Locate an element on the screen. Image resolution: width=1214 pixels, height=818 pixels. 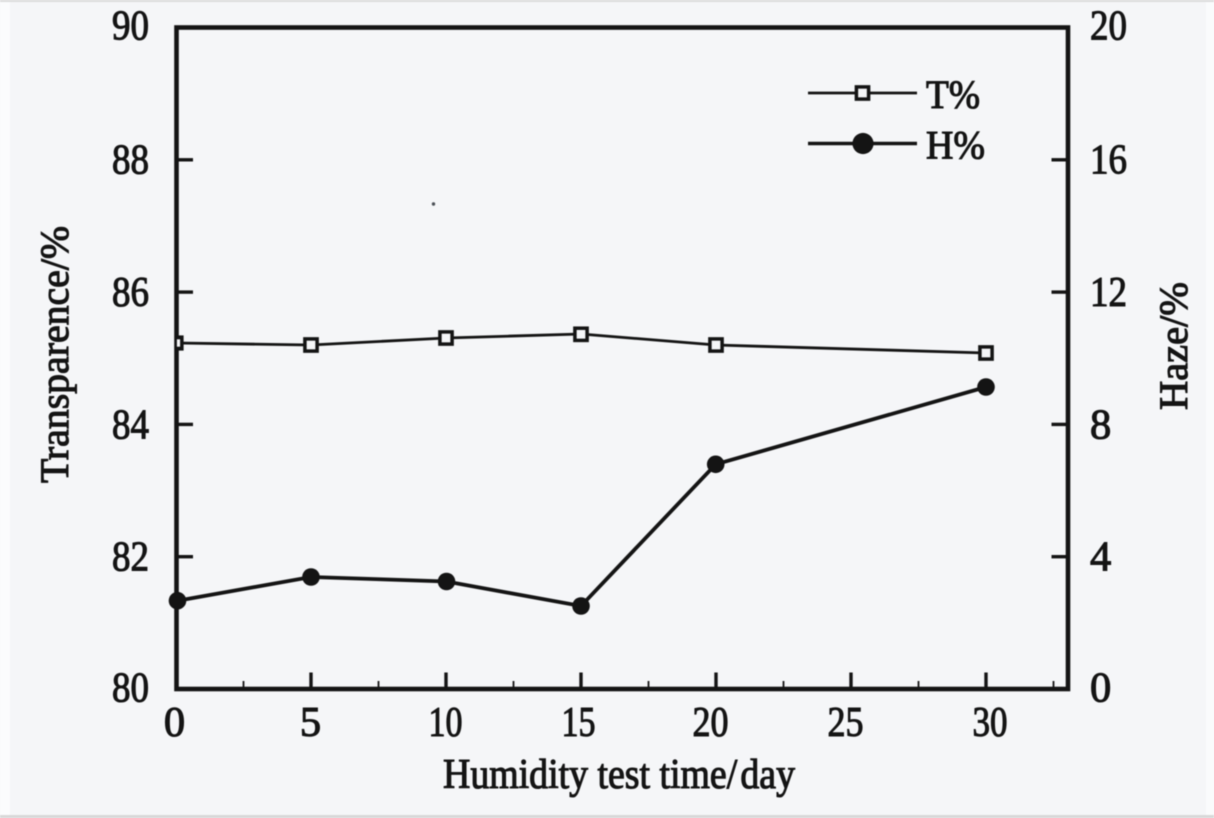
svg-text: Transparence/% is located at coordinates (54, 354).